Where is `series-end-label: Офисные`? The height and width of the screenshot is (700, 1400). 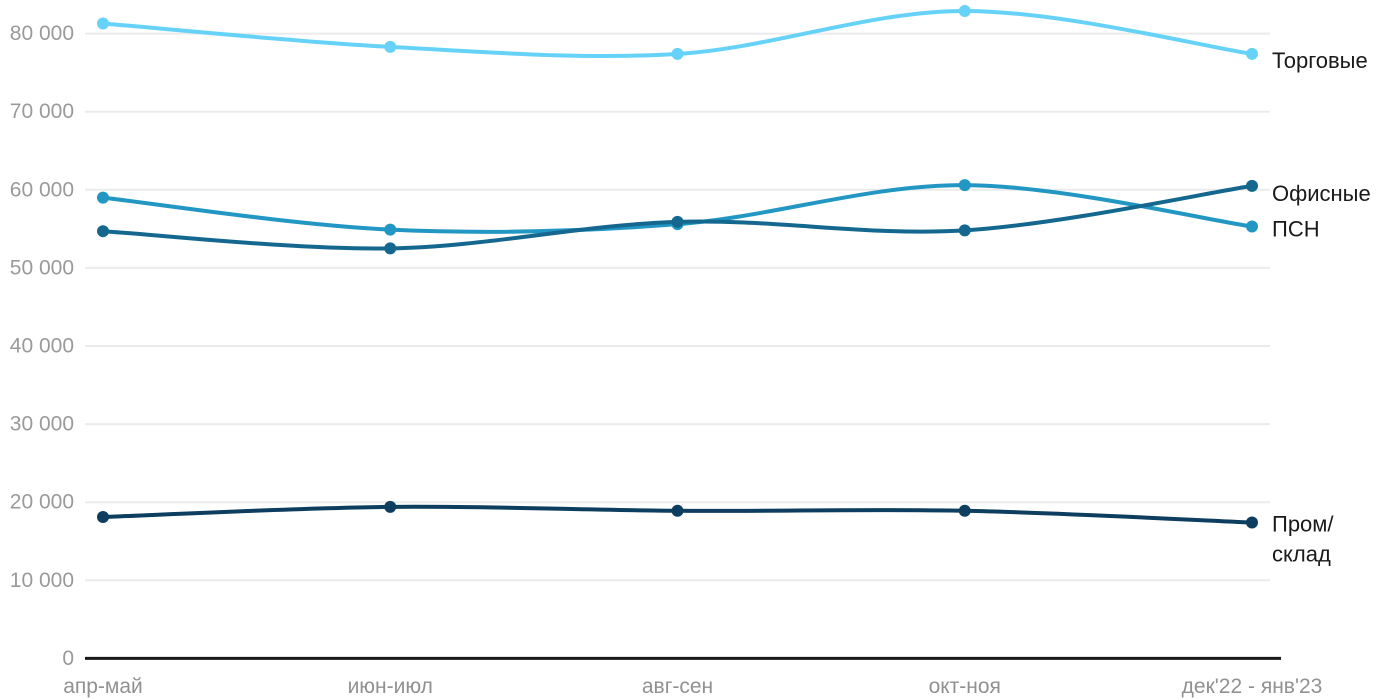 series-end-label: Офисные is located at coordinates (1321, 192).